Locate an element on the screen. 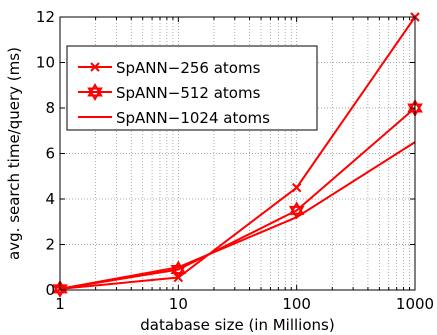  x-tick-label: 100 is located at coordinates (296, 304).